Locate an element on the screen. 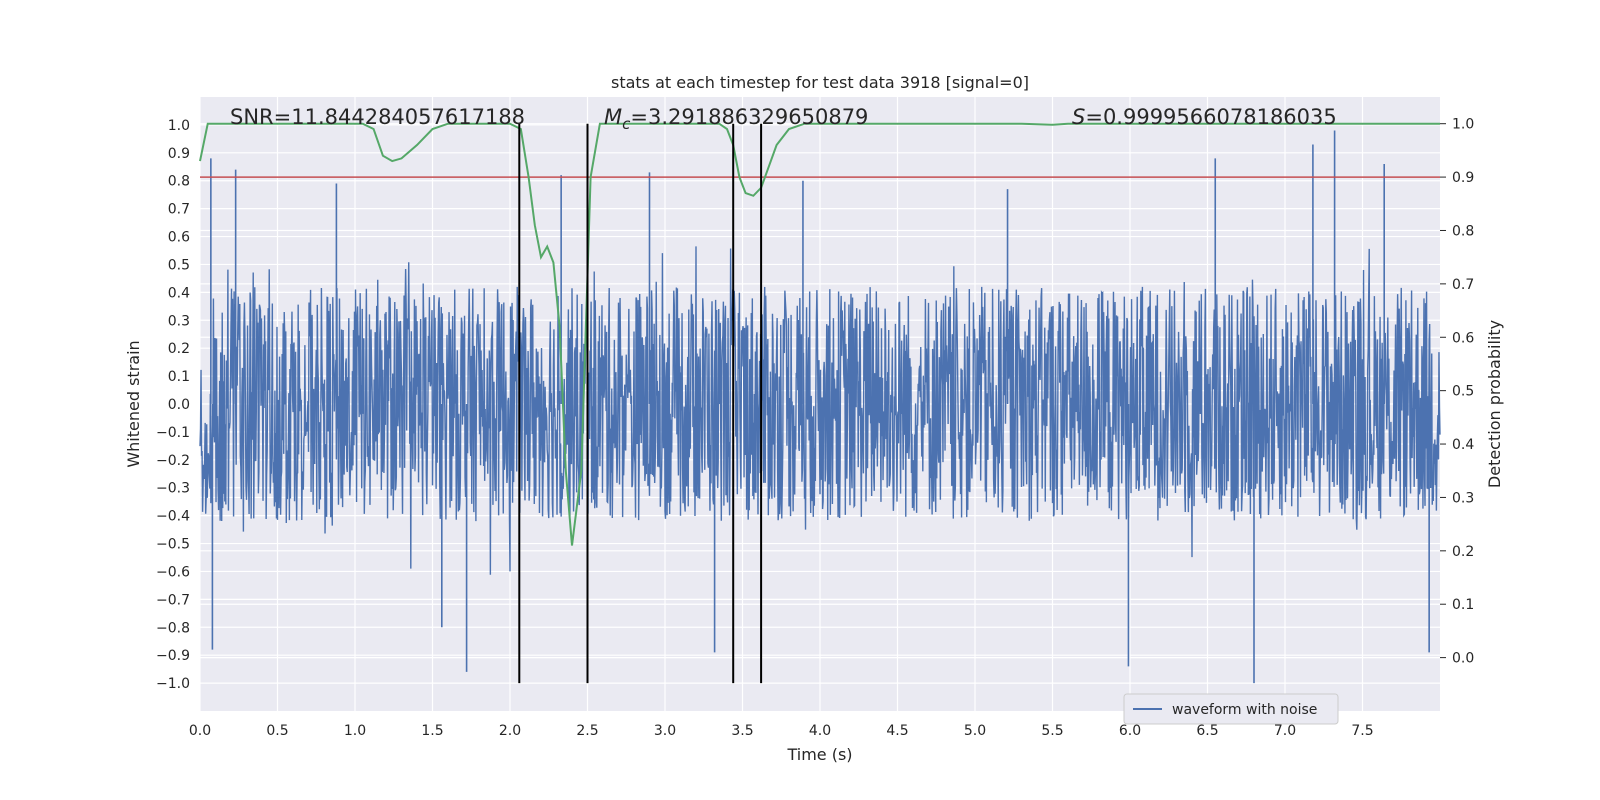  right-y-tick-label: 0.2 is located at coordinates (1463, 552).